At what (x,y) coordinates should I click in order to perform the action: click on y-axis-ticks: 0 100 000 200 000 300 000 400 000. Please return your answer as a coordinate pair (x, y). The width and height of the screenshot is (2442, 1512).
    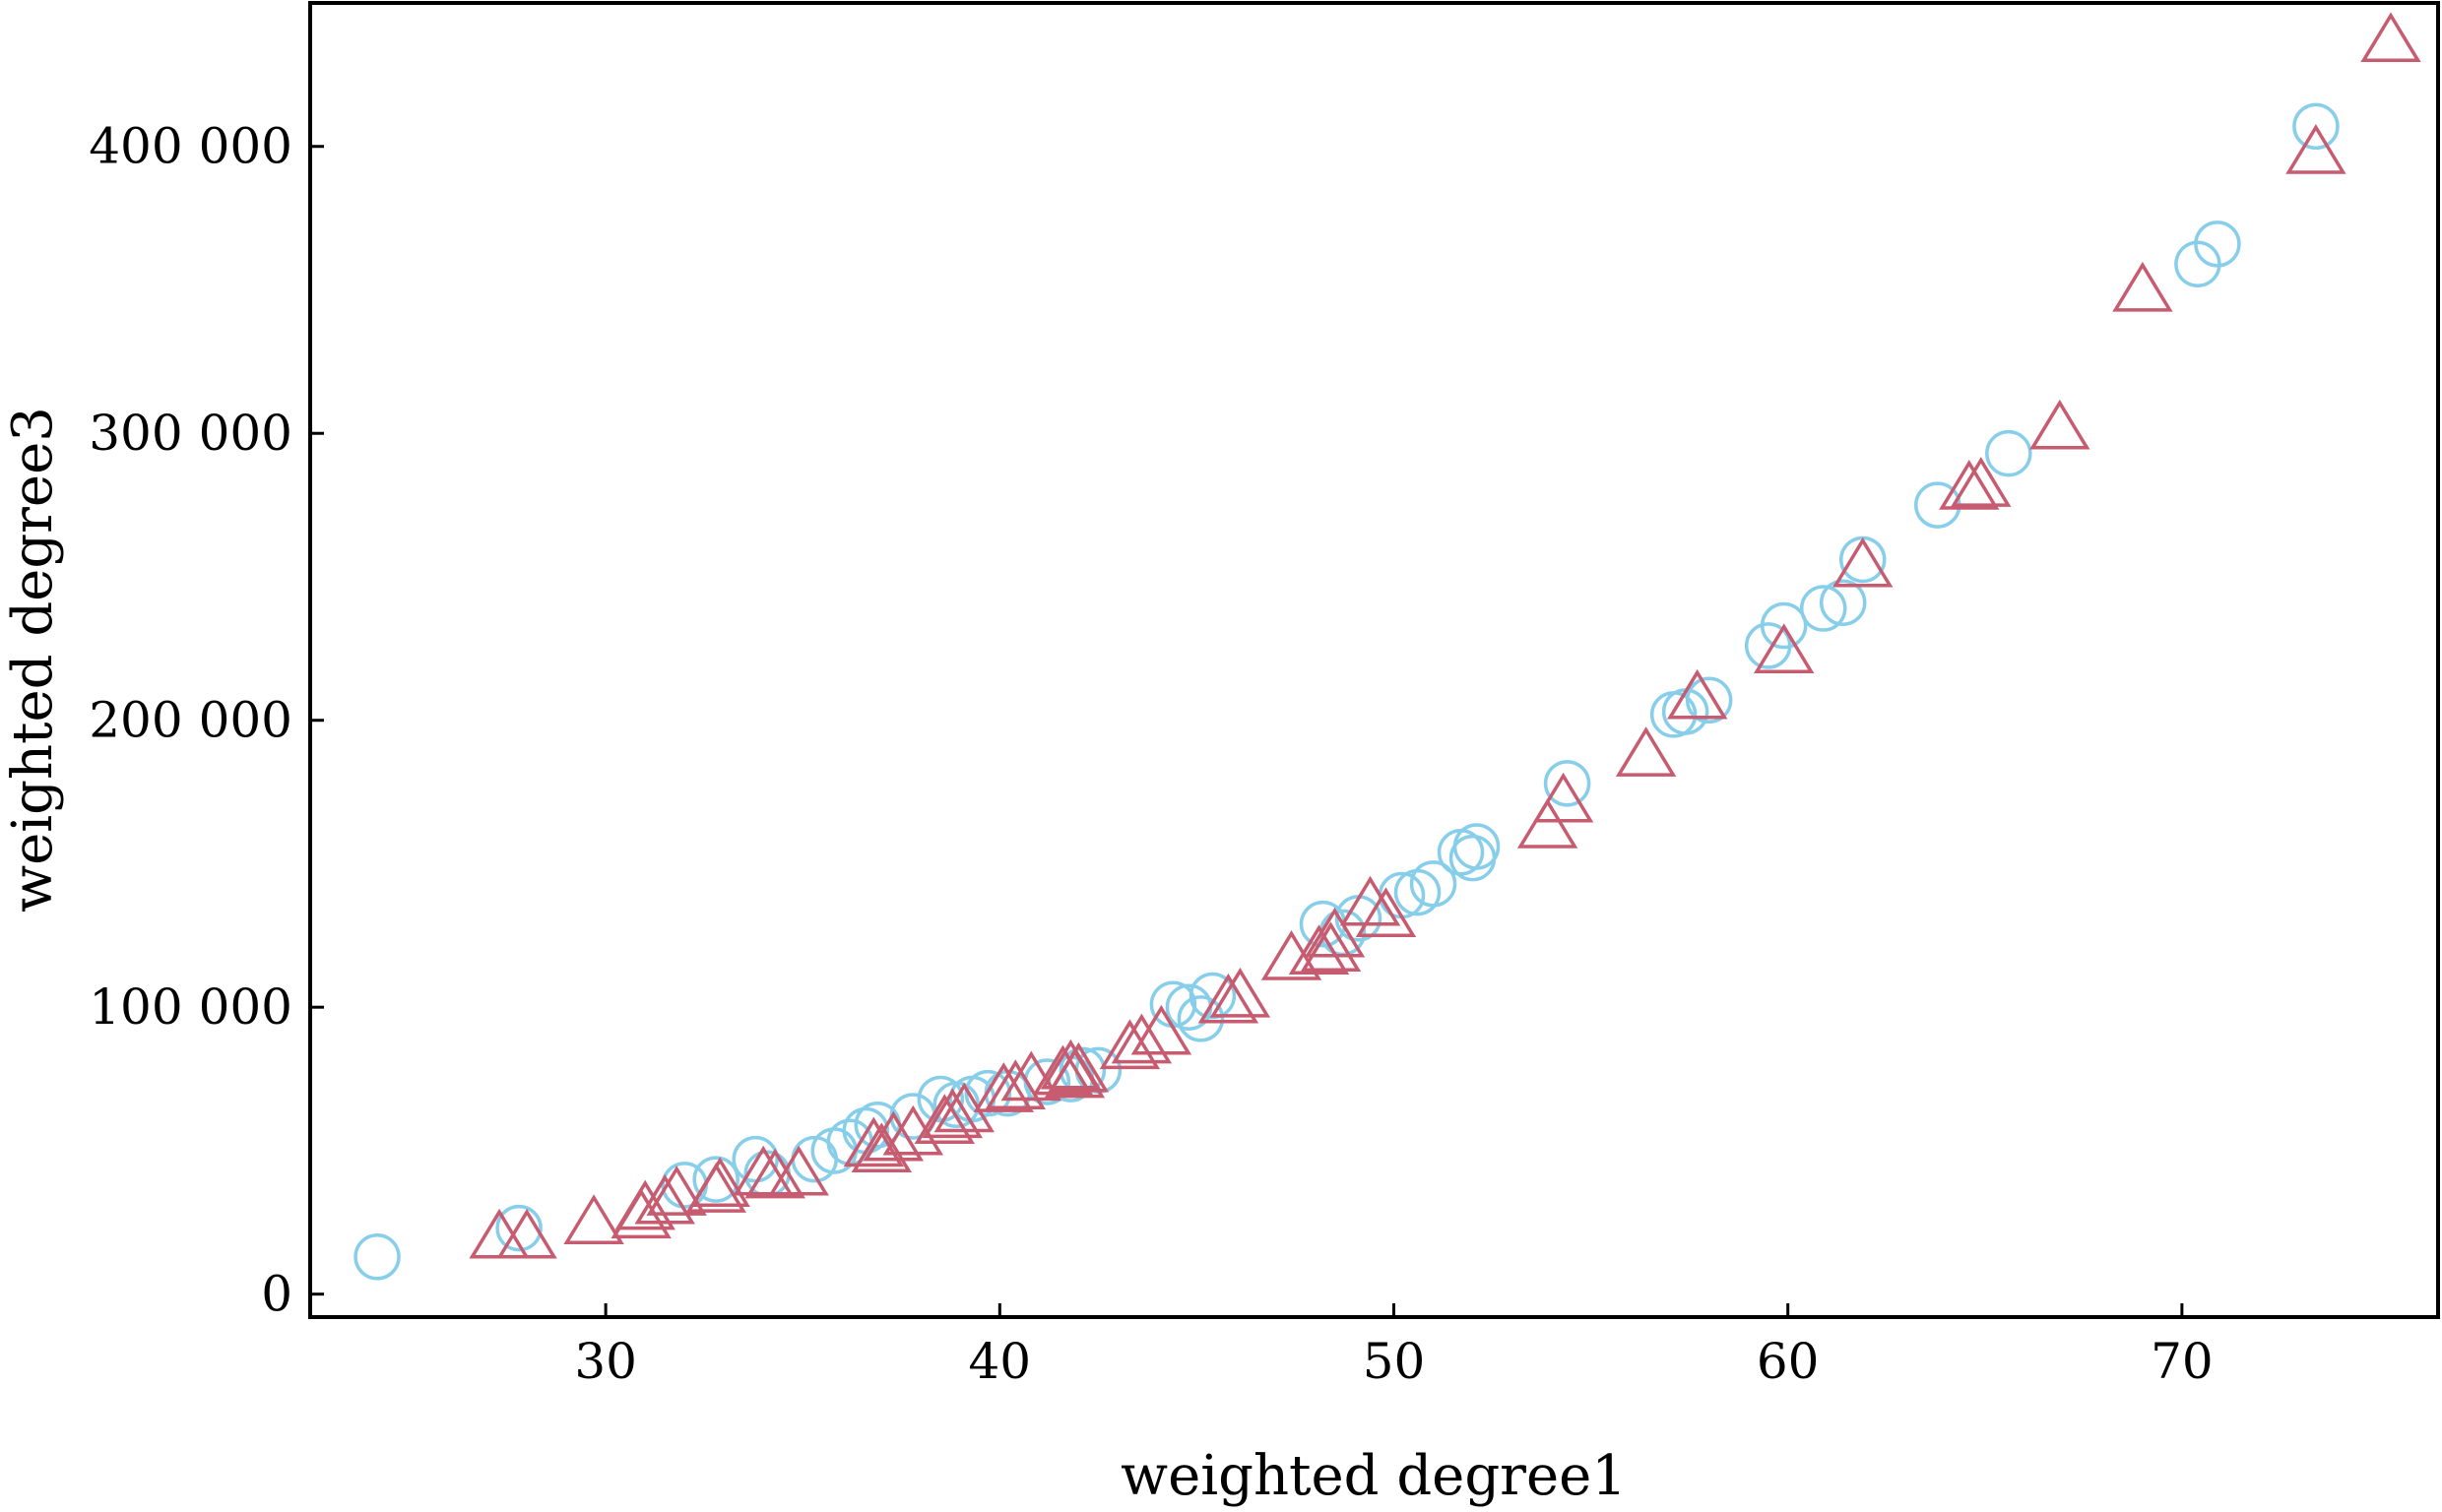
    Looking at the image, I should click on (206, 720).